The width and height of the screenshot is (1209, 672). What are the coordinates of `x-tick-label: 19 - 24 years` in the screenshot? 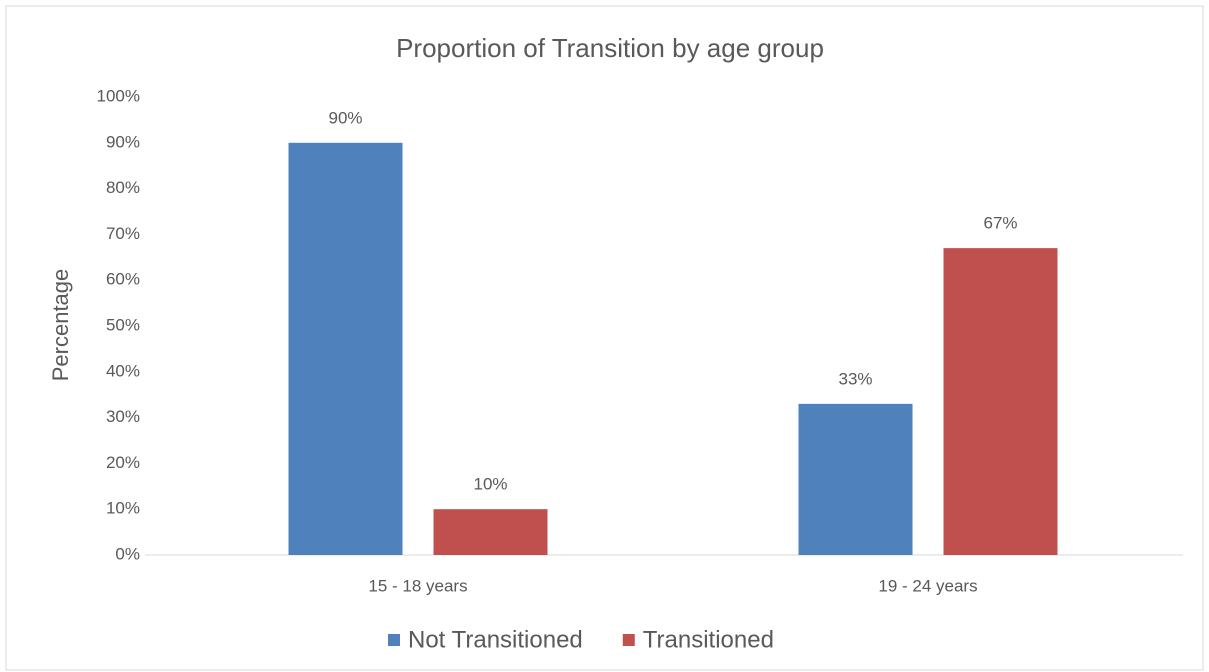 It's located at (927, 585).